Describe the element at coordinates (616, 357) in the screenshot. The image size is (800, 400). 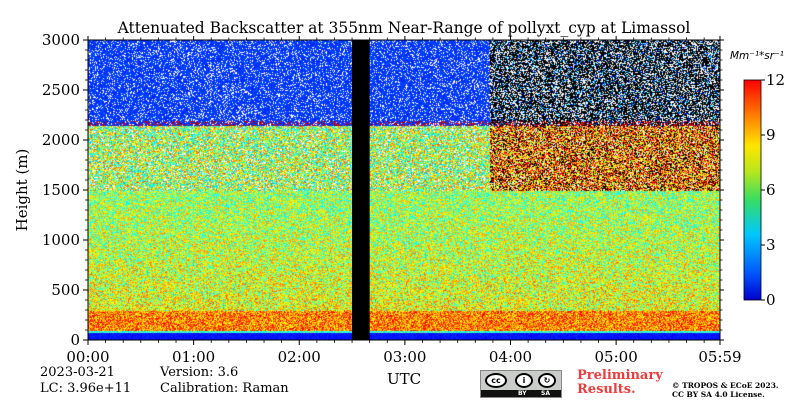
I see `x-tick-label-5: 05:00` at that location.